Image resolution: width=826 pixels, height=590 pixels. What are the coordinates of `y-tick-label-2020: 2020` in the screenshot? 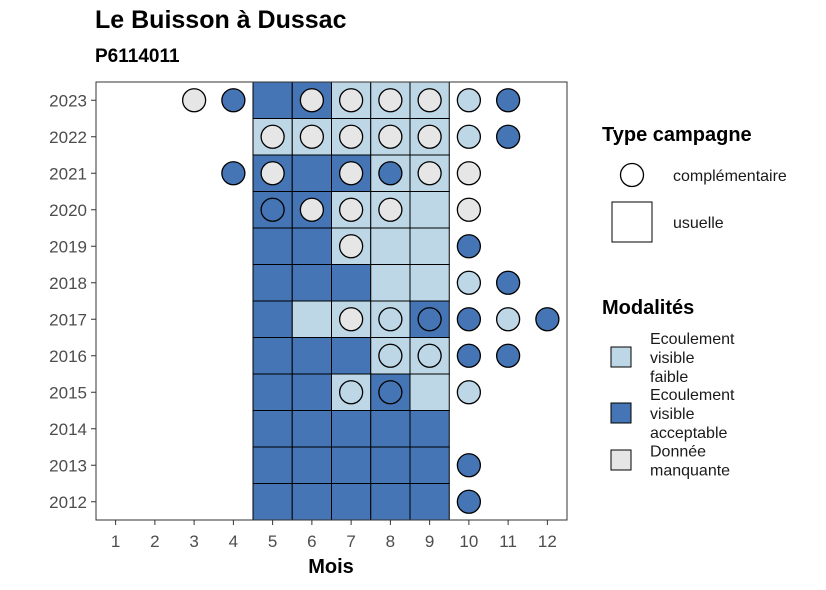 It's located at (68, 210).